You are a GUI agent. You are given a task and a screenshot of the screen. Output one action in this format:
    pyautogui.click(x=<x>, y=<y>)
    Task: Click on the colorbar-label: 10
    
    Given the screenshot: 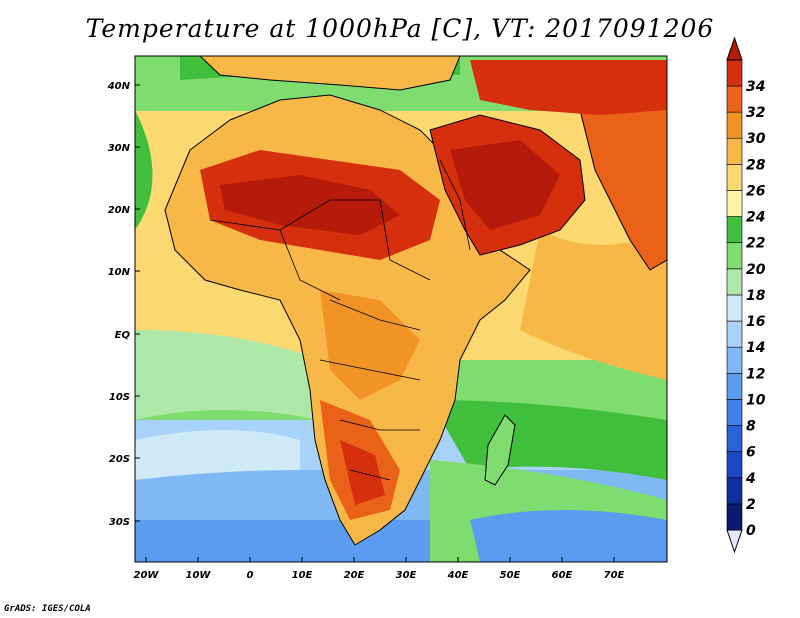 What is the action you would take?
    pyautogui.click(x=756, y=400)
    